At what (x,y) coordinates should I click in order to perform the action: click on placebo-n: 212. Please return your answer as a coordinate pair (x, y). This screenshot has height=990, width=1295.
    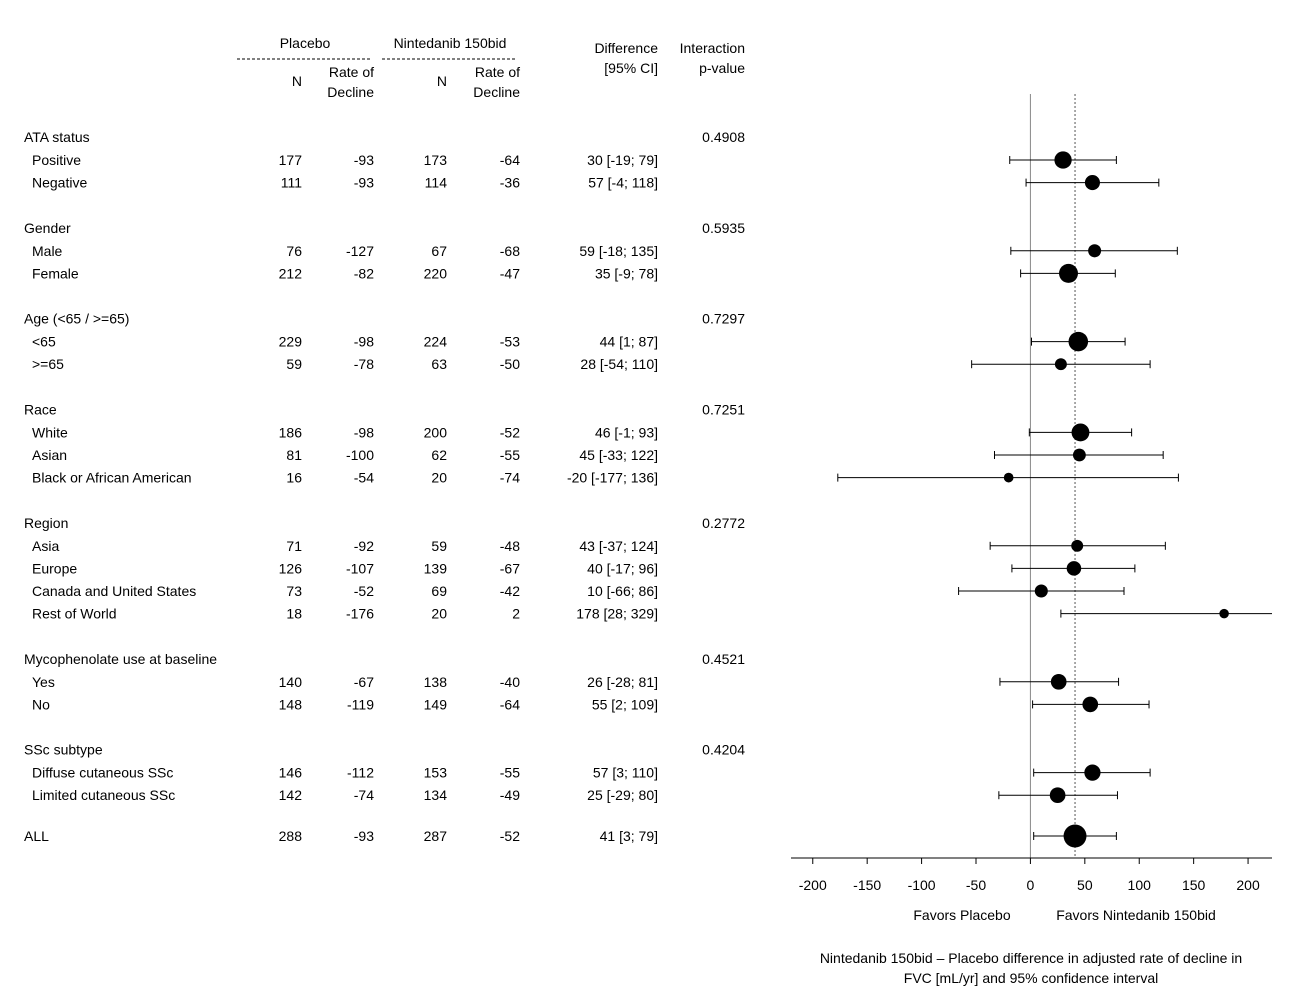
    Looking at the image, I should click on (291, 273).